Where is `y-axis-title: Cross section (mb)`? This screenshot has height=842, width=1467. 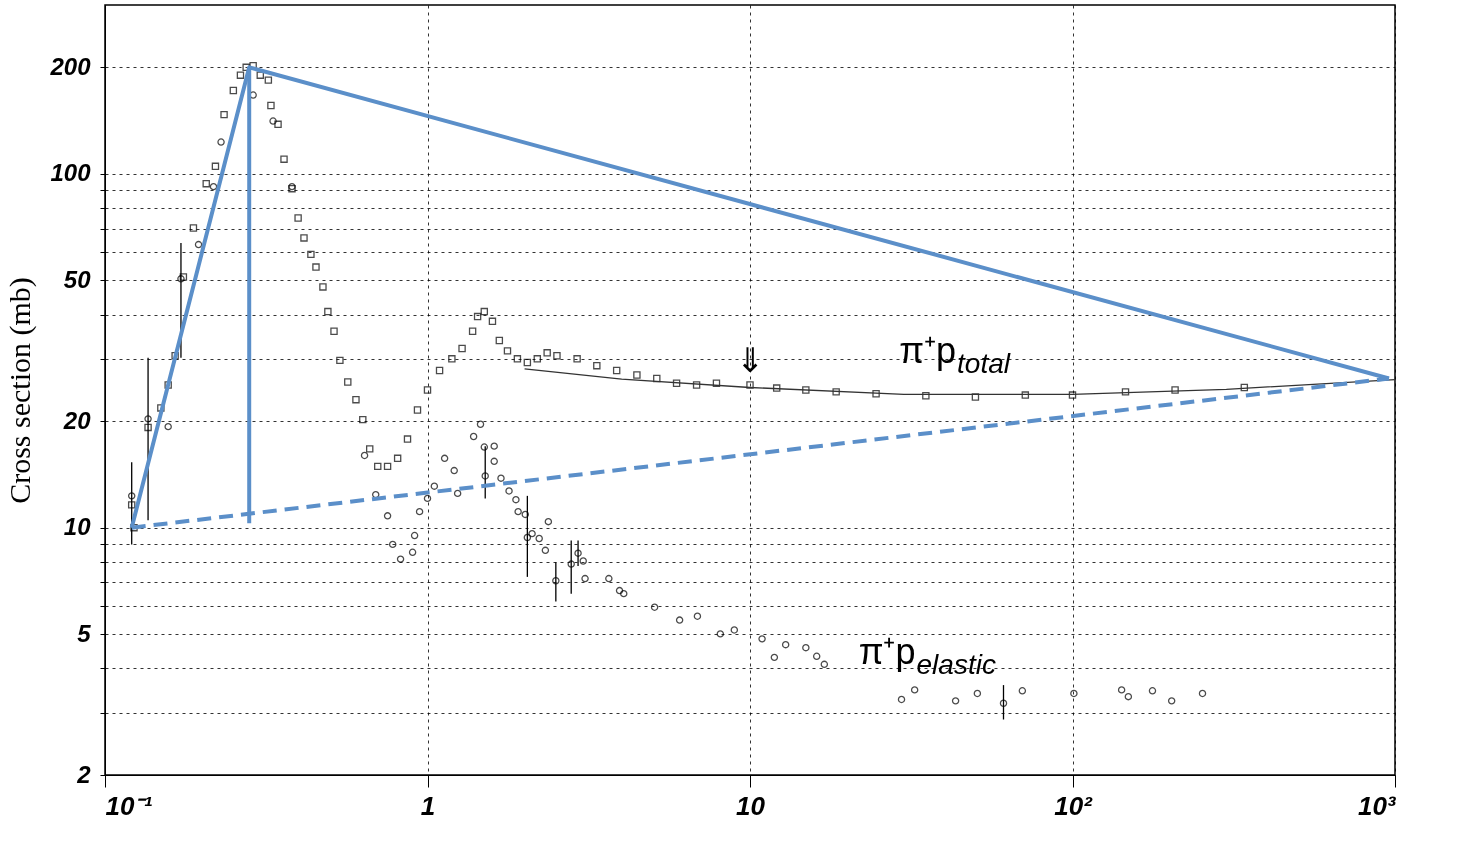
y-axis-title: Cross section (mb) is located at coordinates (20, 390).